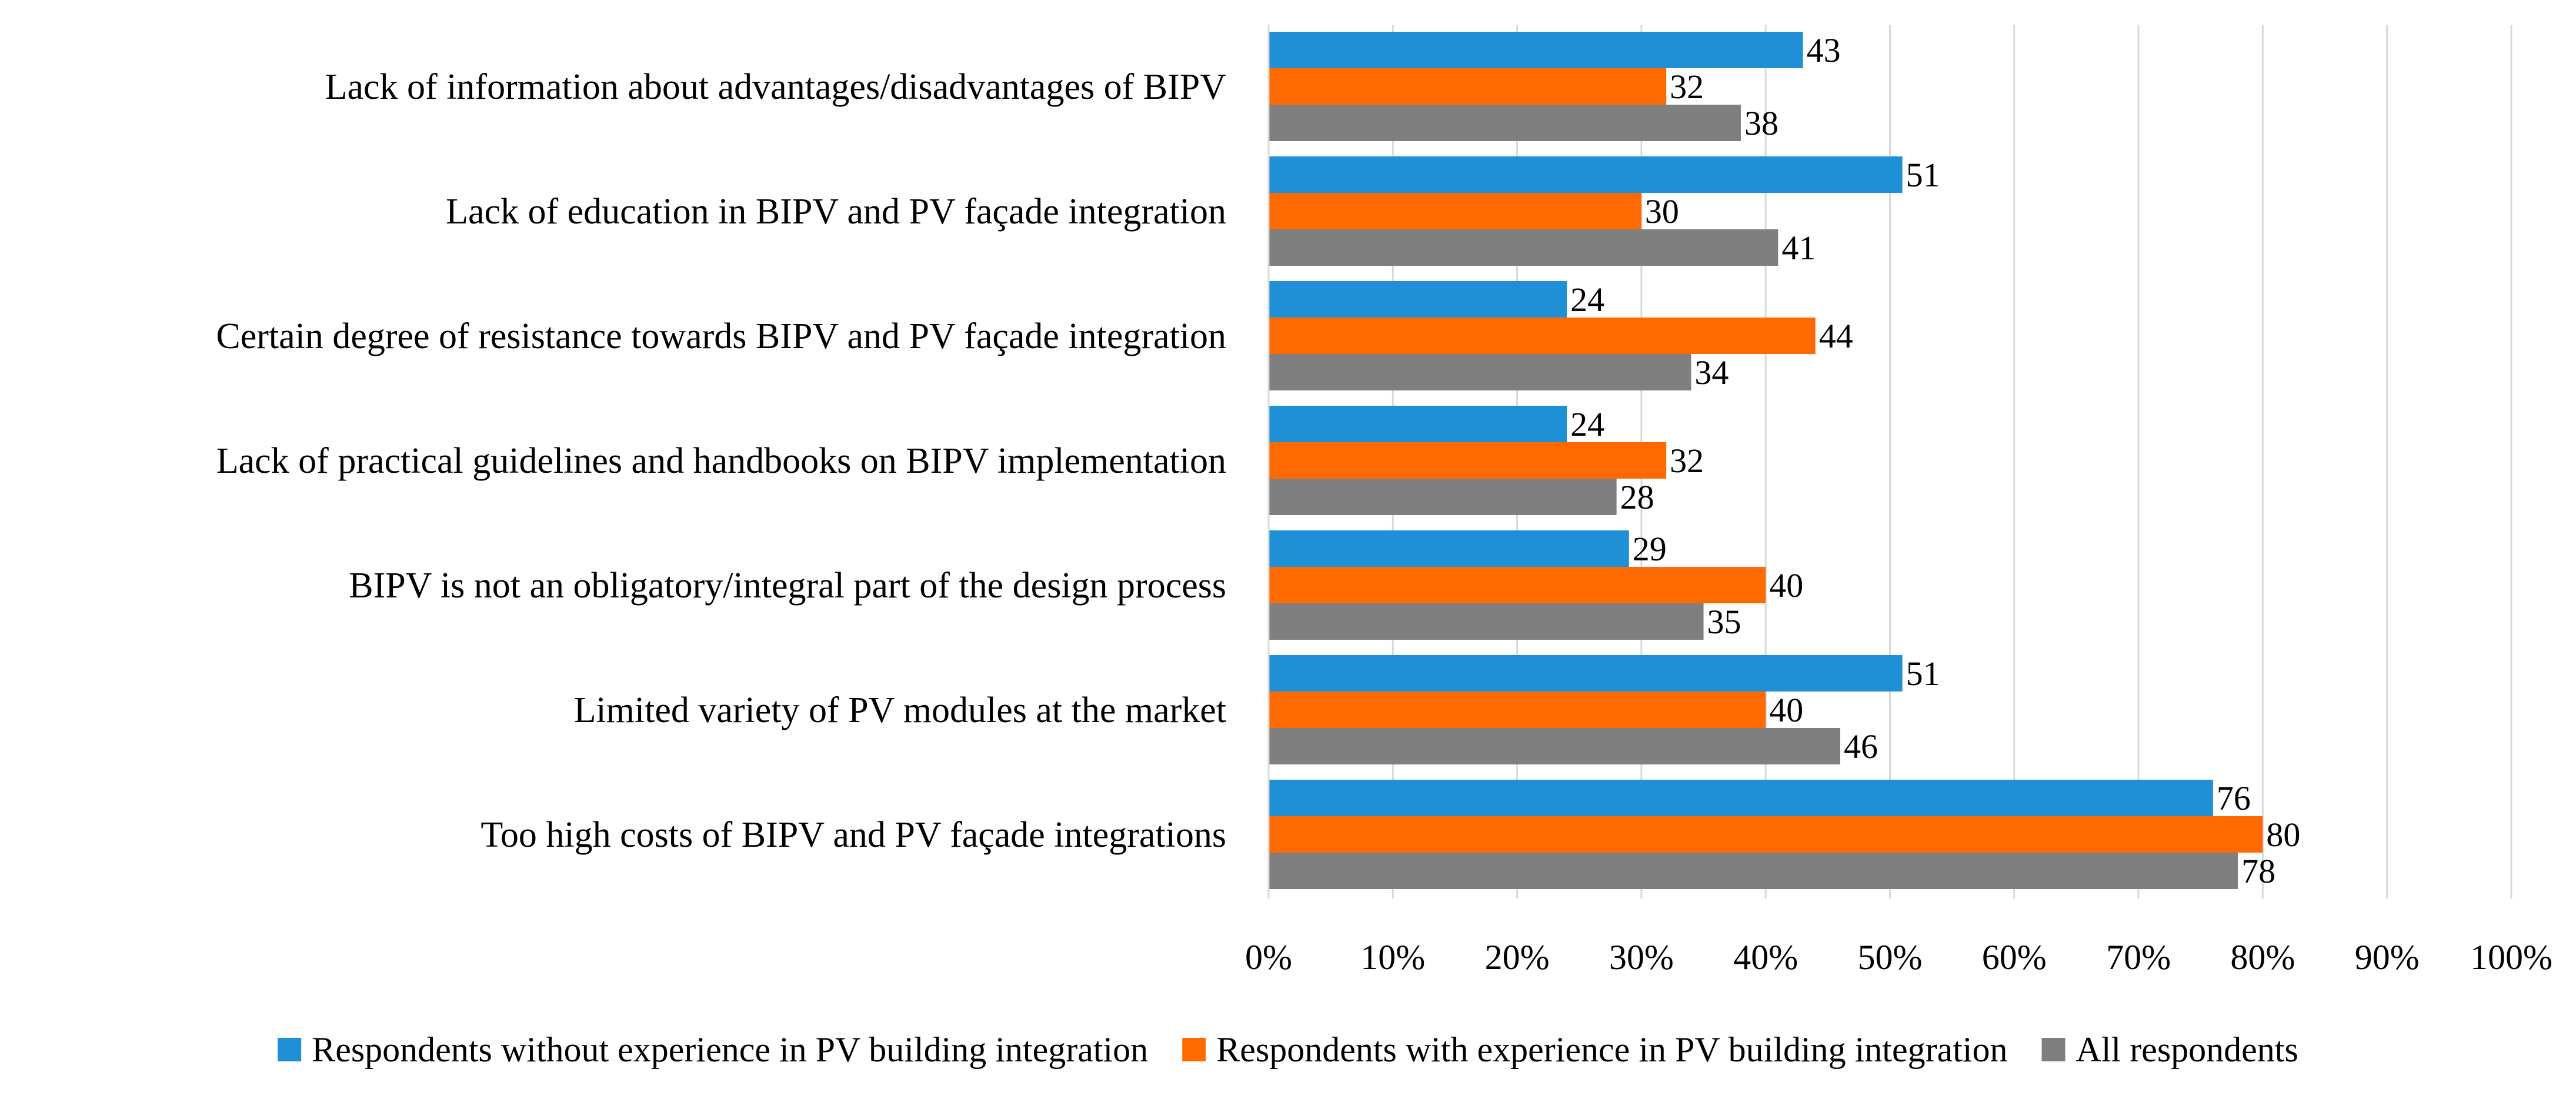  Describe the element at coordinates (1824, 50) in the screenshot. I see `data-label: 43` at that location.